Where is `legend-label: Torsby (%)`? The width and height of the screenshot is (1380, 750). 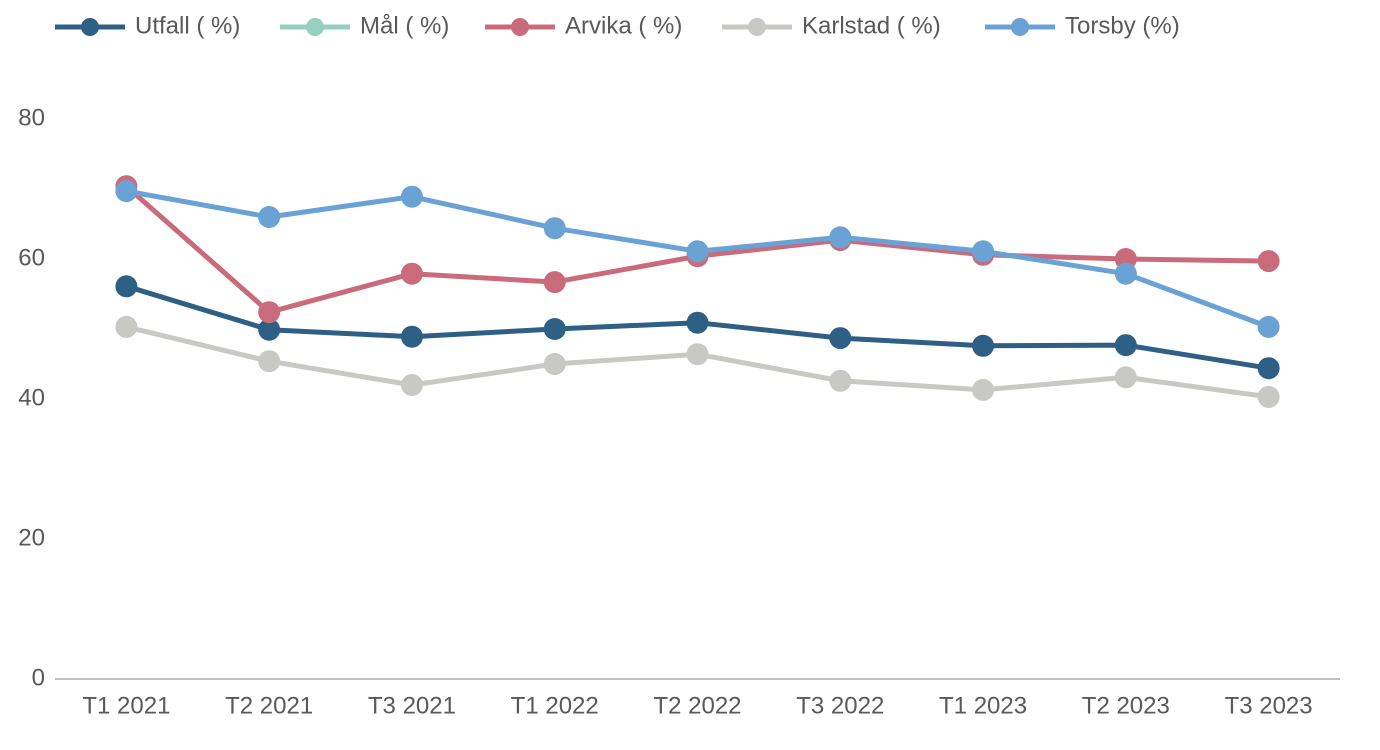 legend-label: Torsby (%) is located at coordinates (1122, 25).